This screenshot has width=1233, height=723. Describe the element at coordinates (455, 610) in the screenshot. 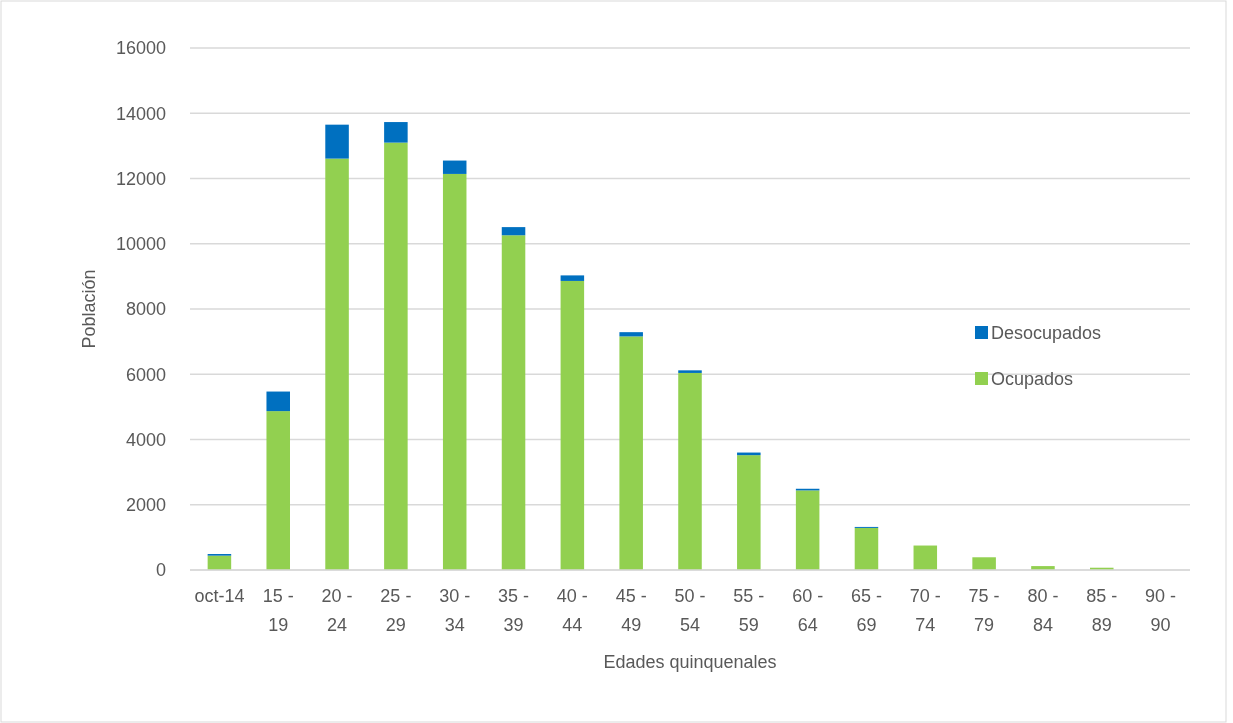

I see `x-tick-label: 30 - 34` at that location.